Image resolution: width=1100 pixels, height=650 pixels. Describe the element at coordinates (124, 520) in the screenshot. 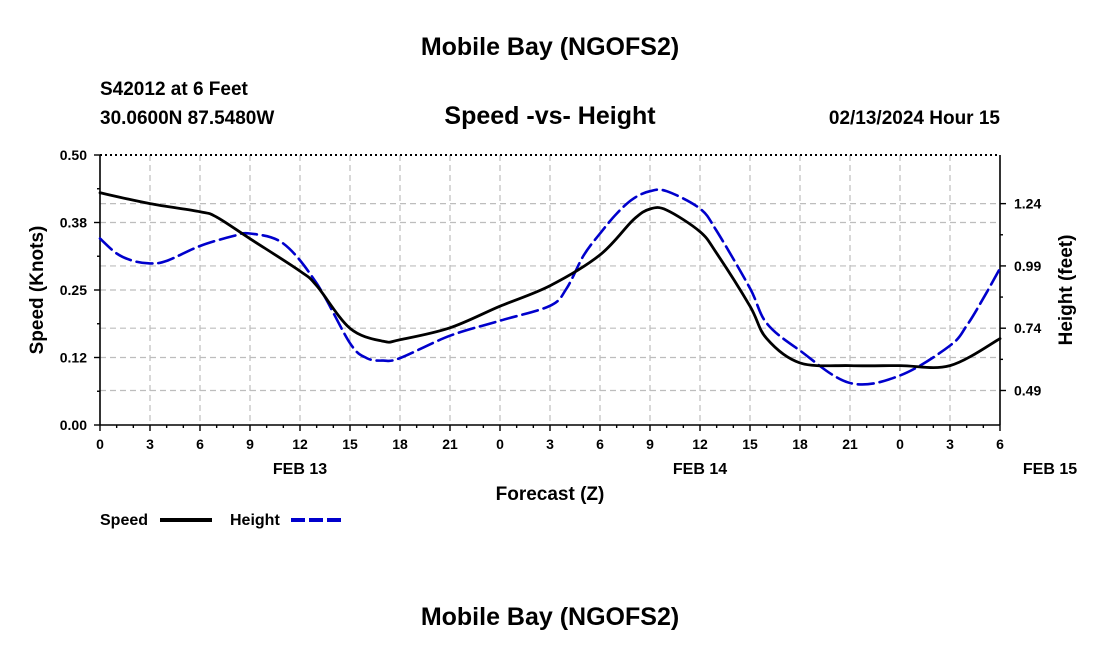

I see `legend-speed-label: Speed` at that location.